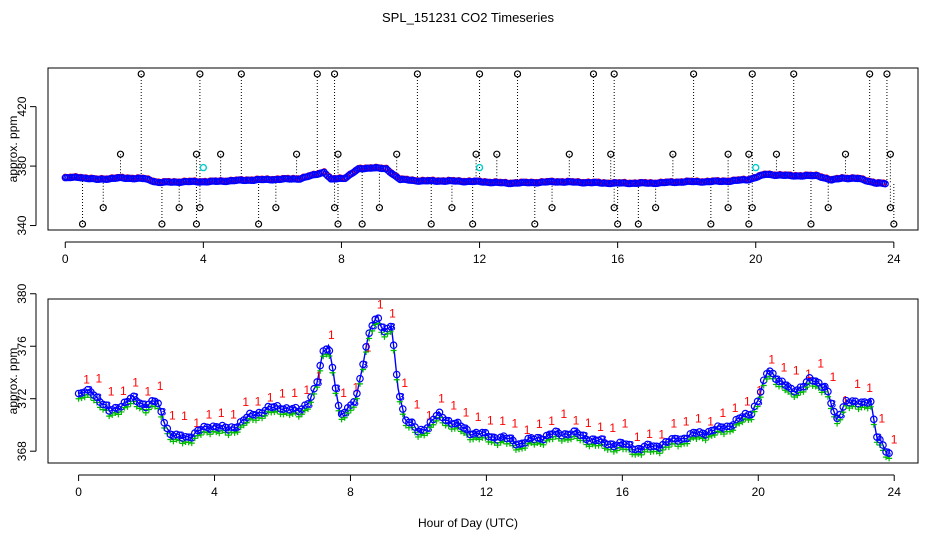 Image resolution: width=936 pixels, height=540 pixels. What do you see at coordinates (468, 523) in the screenshot?
I see `x-axis-label: Hour of Day (UTC)` at bounding box center [468, 523].